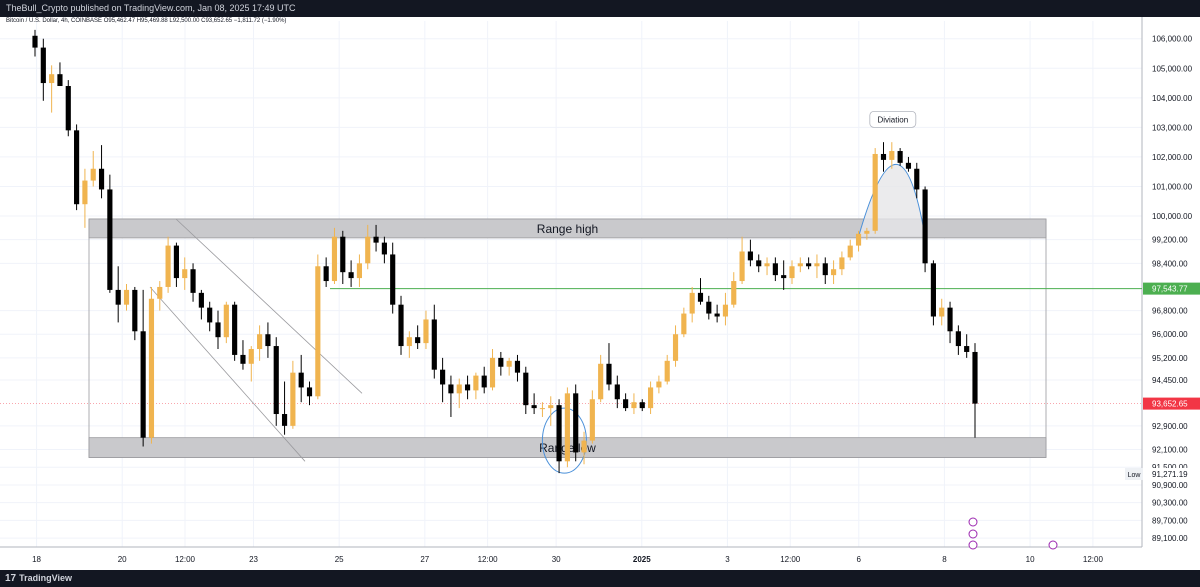  Describe the element at coordinates (1030, 559) in the screenshot. I see `time-tick-label: 10` at that location.